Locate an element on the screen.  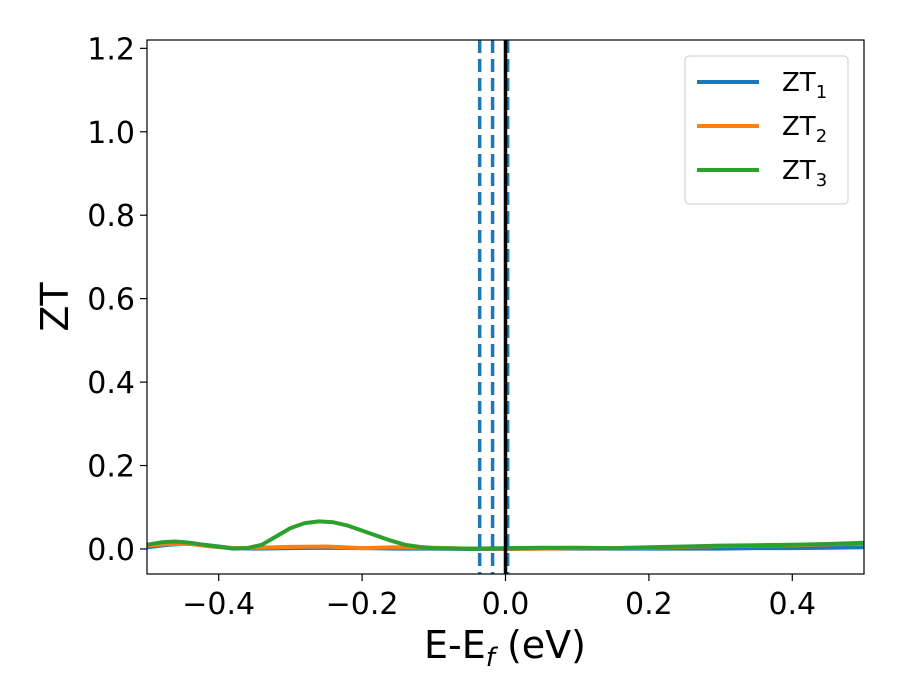
x-tick-label: 0.0 is located at coordinates (506, 604).